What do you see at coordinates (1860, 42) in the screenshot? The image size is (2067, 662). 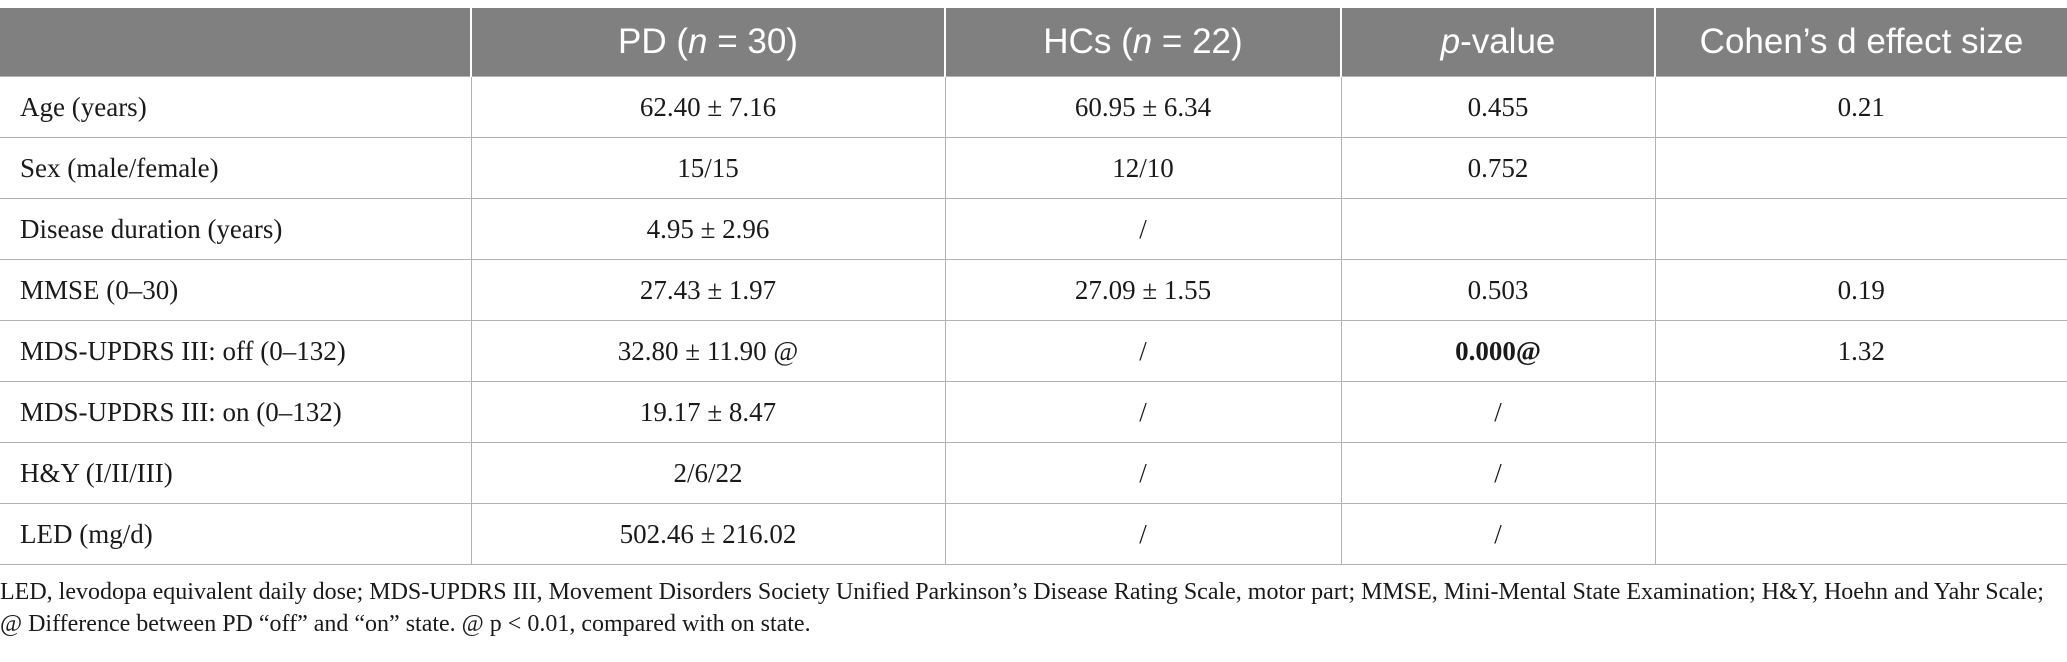 I see `header-effect-size: Cohen’s d effect size` at bounding box center [1860, 42].